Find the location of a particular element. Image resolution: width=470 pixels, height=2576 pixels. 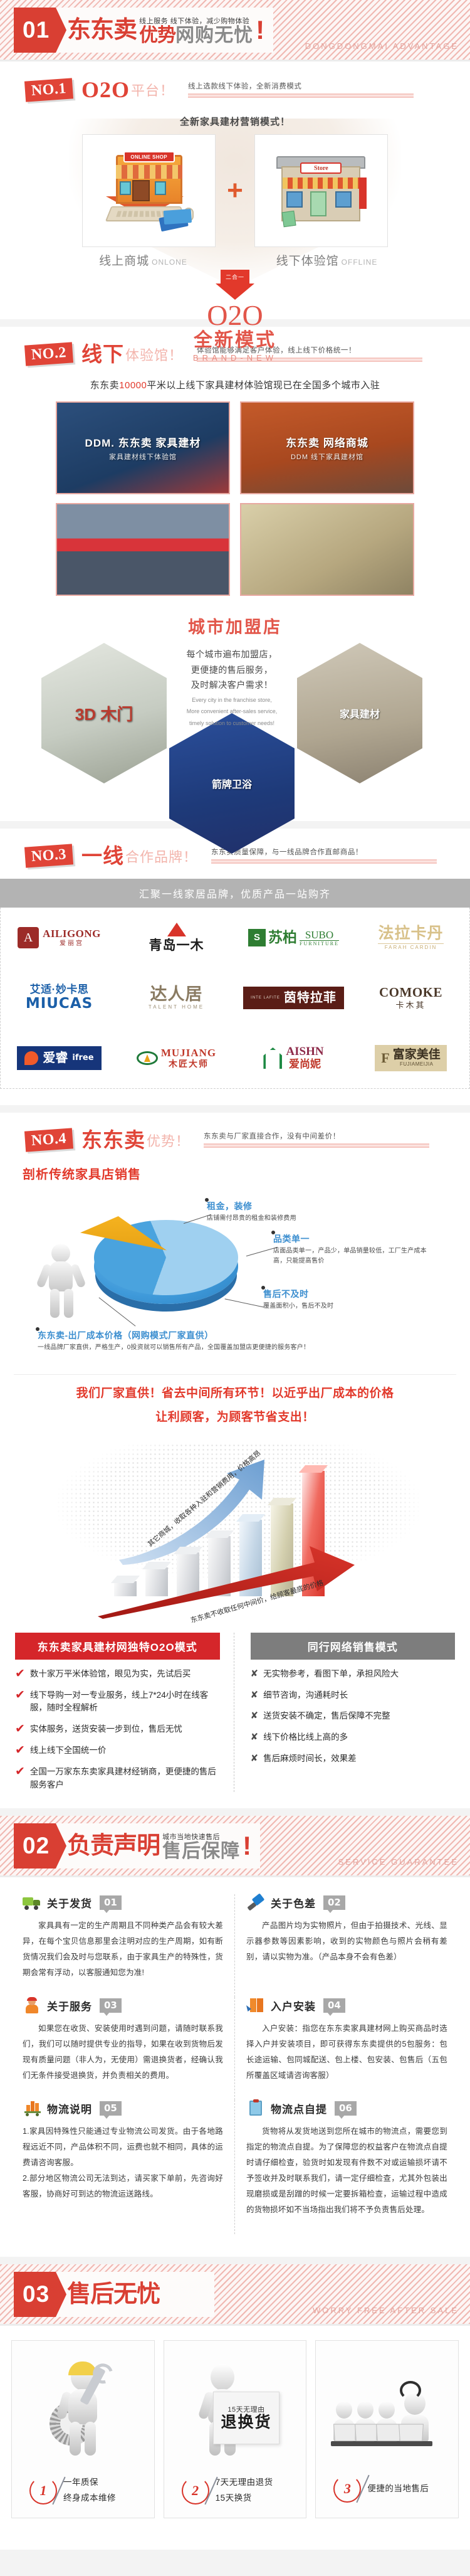

brand-logo: 爱睿 ifree is located at coordinates (59, 1058).